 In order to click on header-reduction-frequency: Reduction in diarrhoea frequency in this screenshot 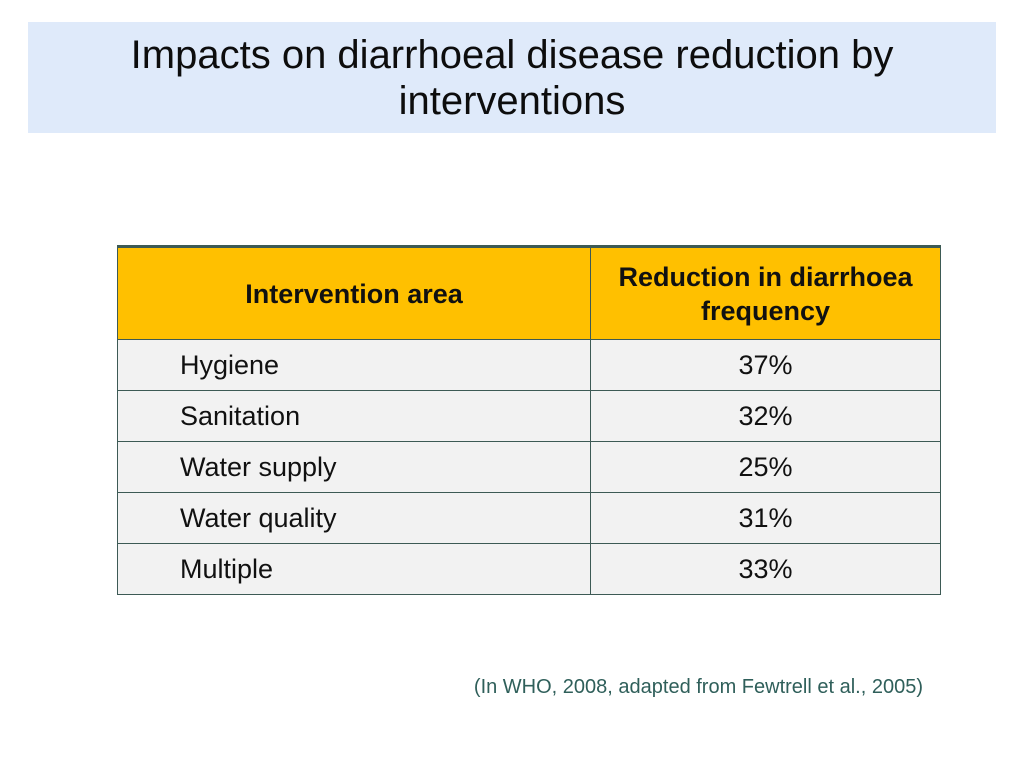, I will do `click(765, 293)`.